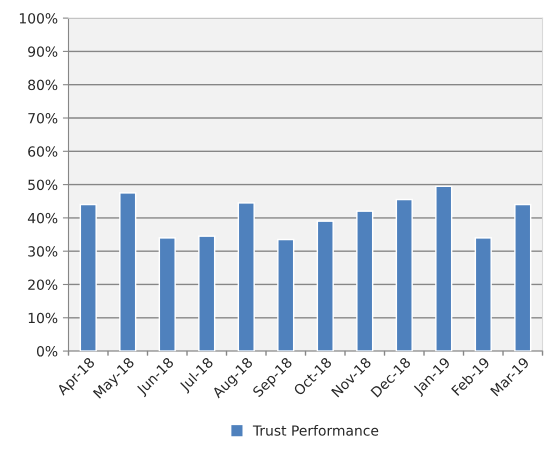 This screenshot has width=548, height=453. I want to click on y-tick-label: 40%, so click(43, 218).